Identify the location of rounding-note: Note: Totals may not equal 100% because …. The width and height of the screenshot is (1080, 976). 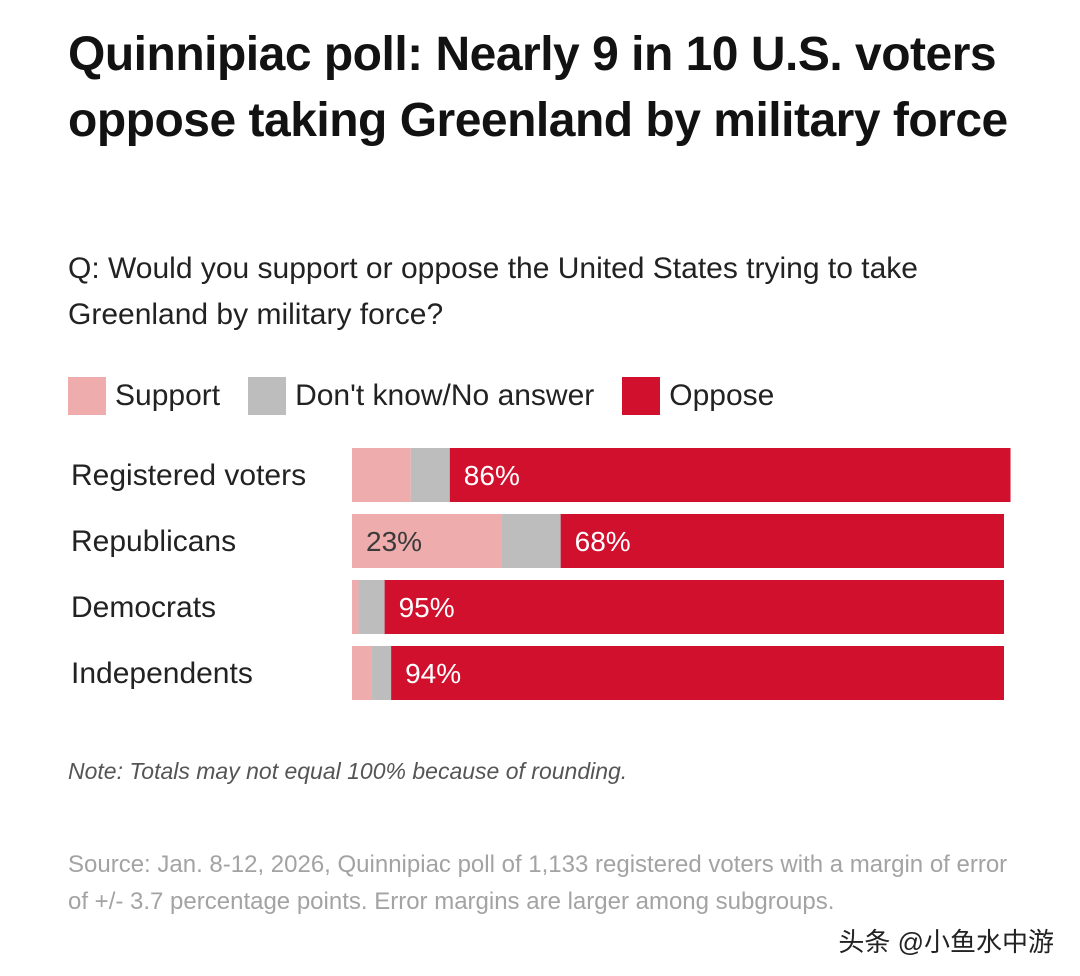
(348, 771).